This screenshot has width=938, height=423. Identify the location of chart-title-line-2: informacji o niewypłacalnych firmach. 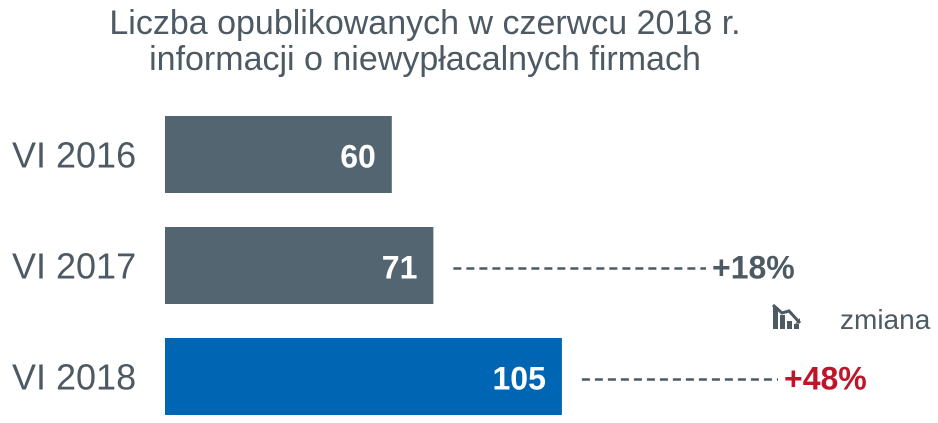
(425, 59).